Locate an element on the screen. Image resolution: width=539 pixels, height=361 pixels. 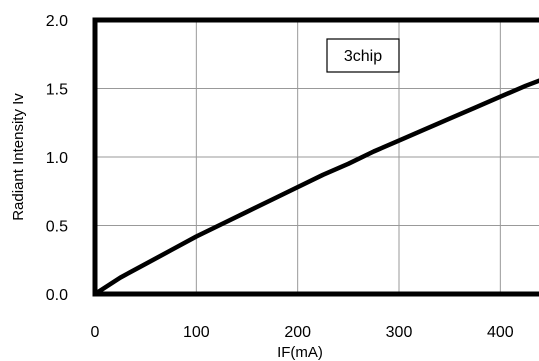
x-tick-label: 200 is located at coordinates (297, 332).